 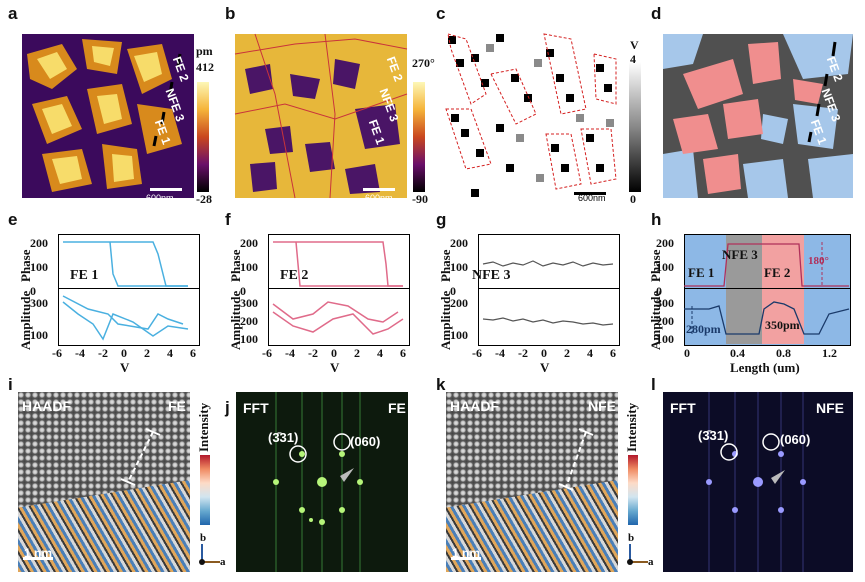 What do you see at coordinates (419, 137) in the screenshot?
I see `colorbar-b` at bounding box center [419, 137].